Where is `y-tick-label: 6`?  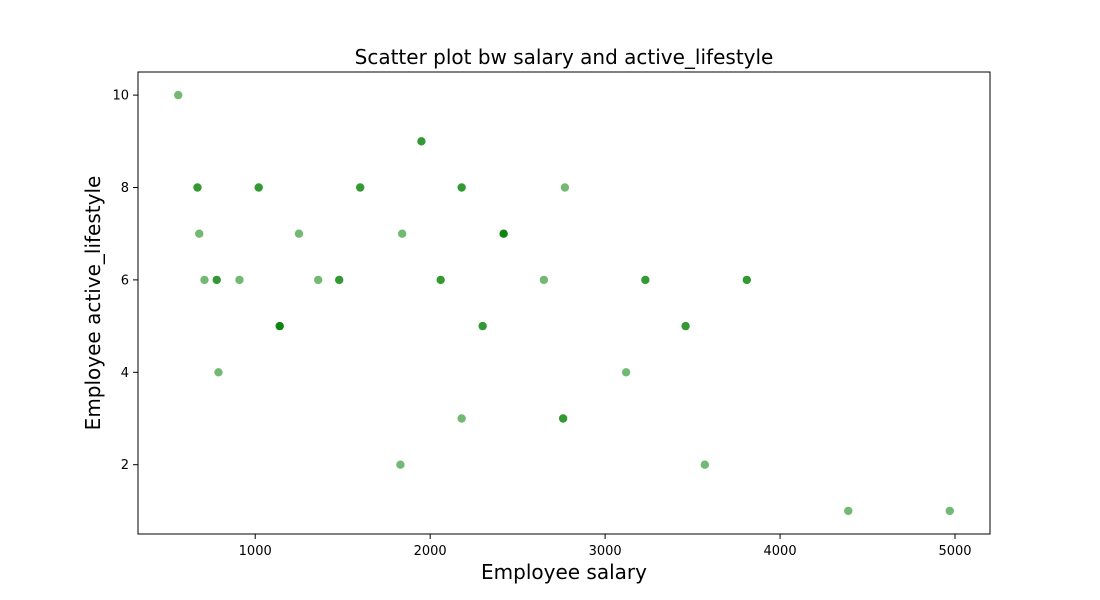
y-tick-label: 6 is located at coordinates (125, 280).